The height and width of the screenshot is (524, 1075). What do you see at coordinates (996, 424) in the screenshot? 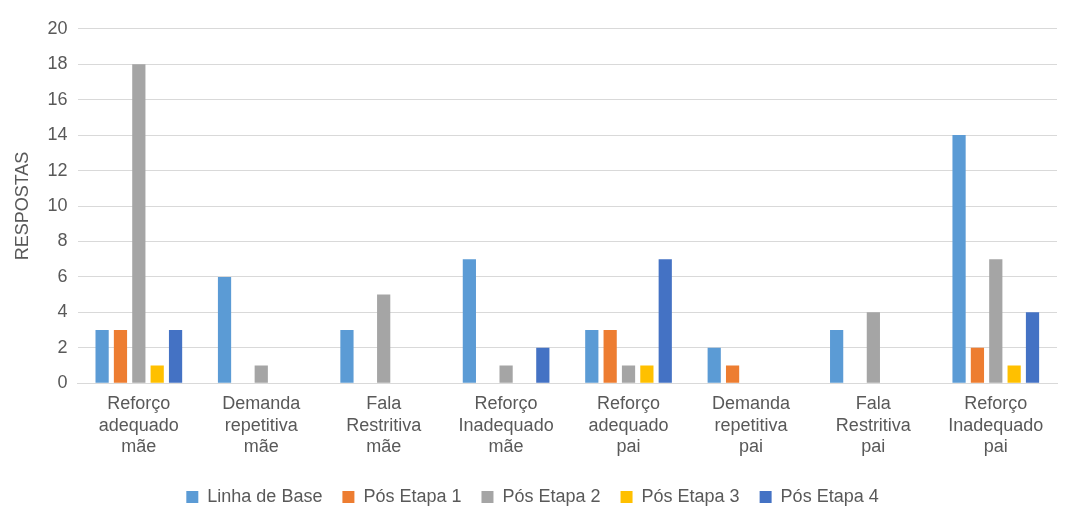
I see `x-tick-label: Reforço Inadequado pai` at bounding box center [996, 424].